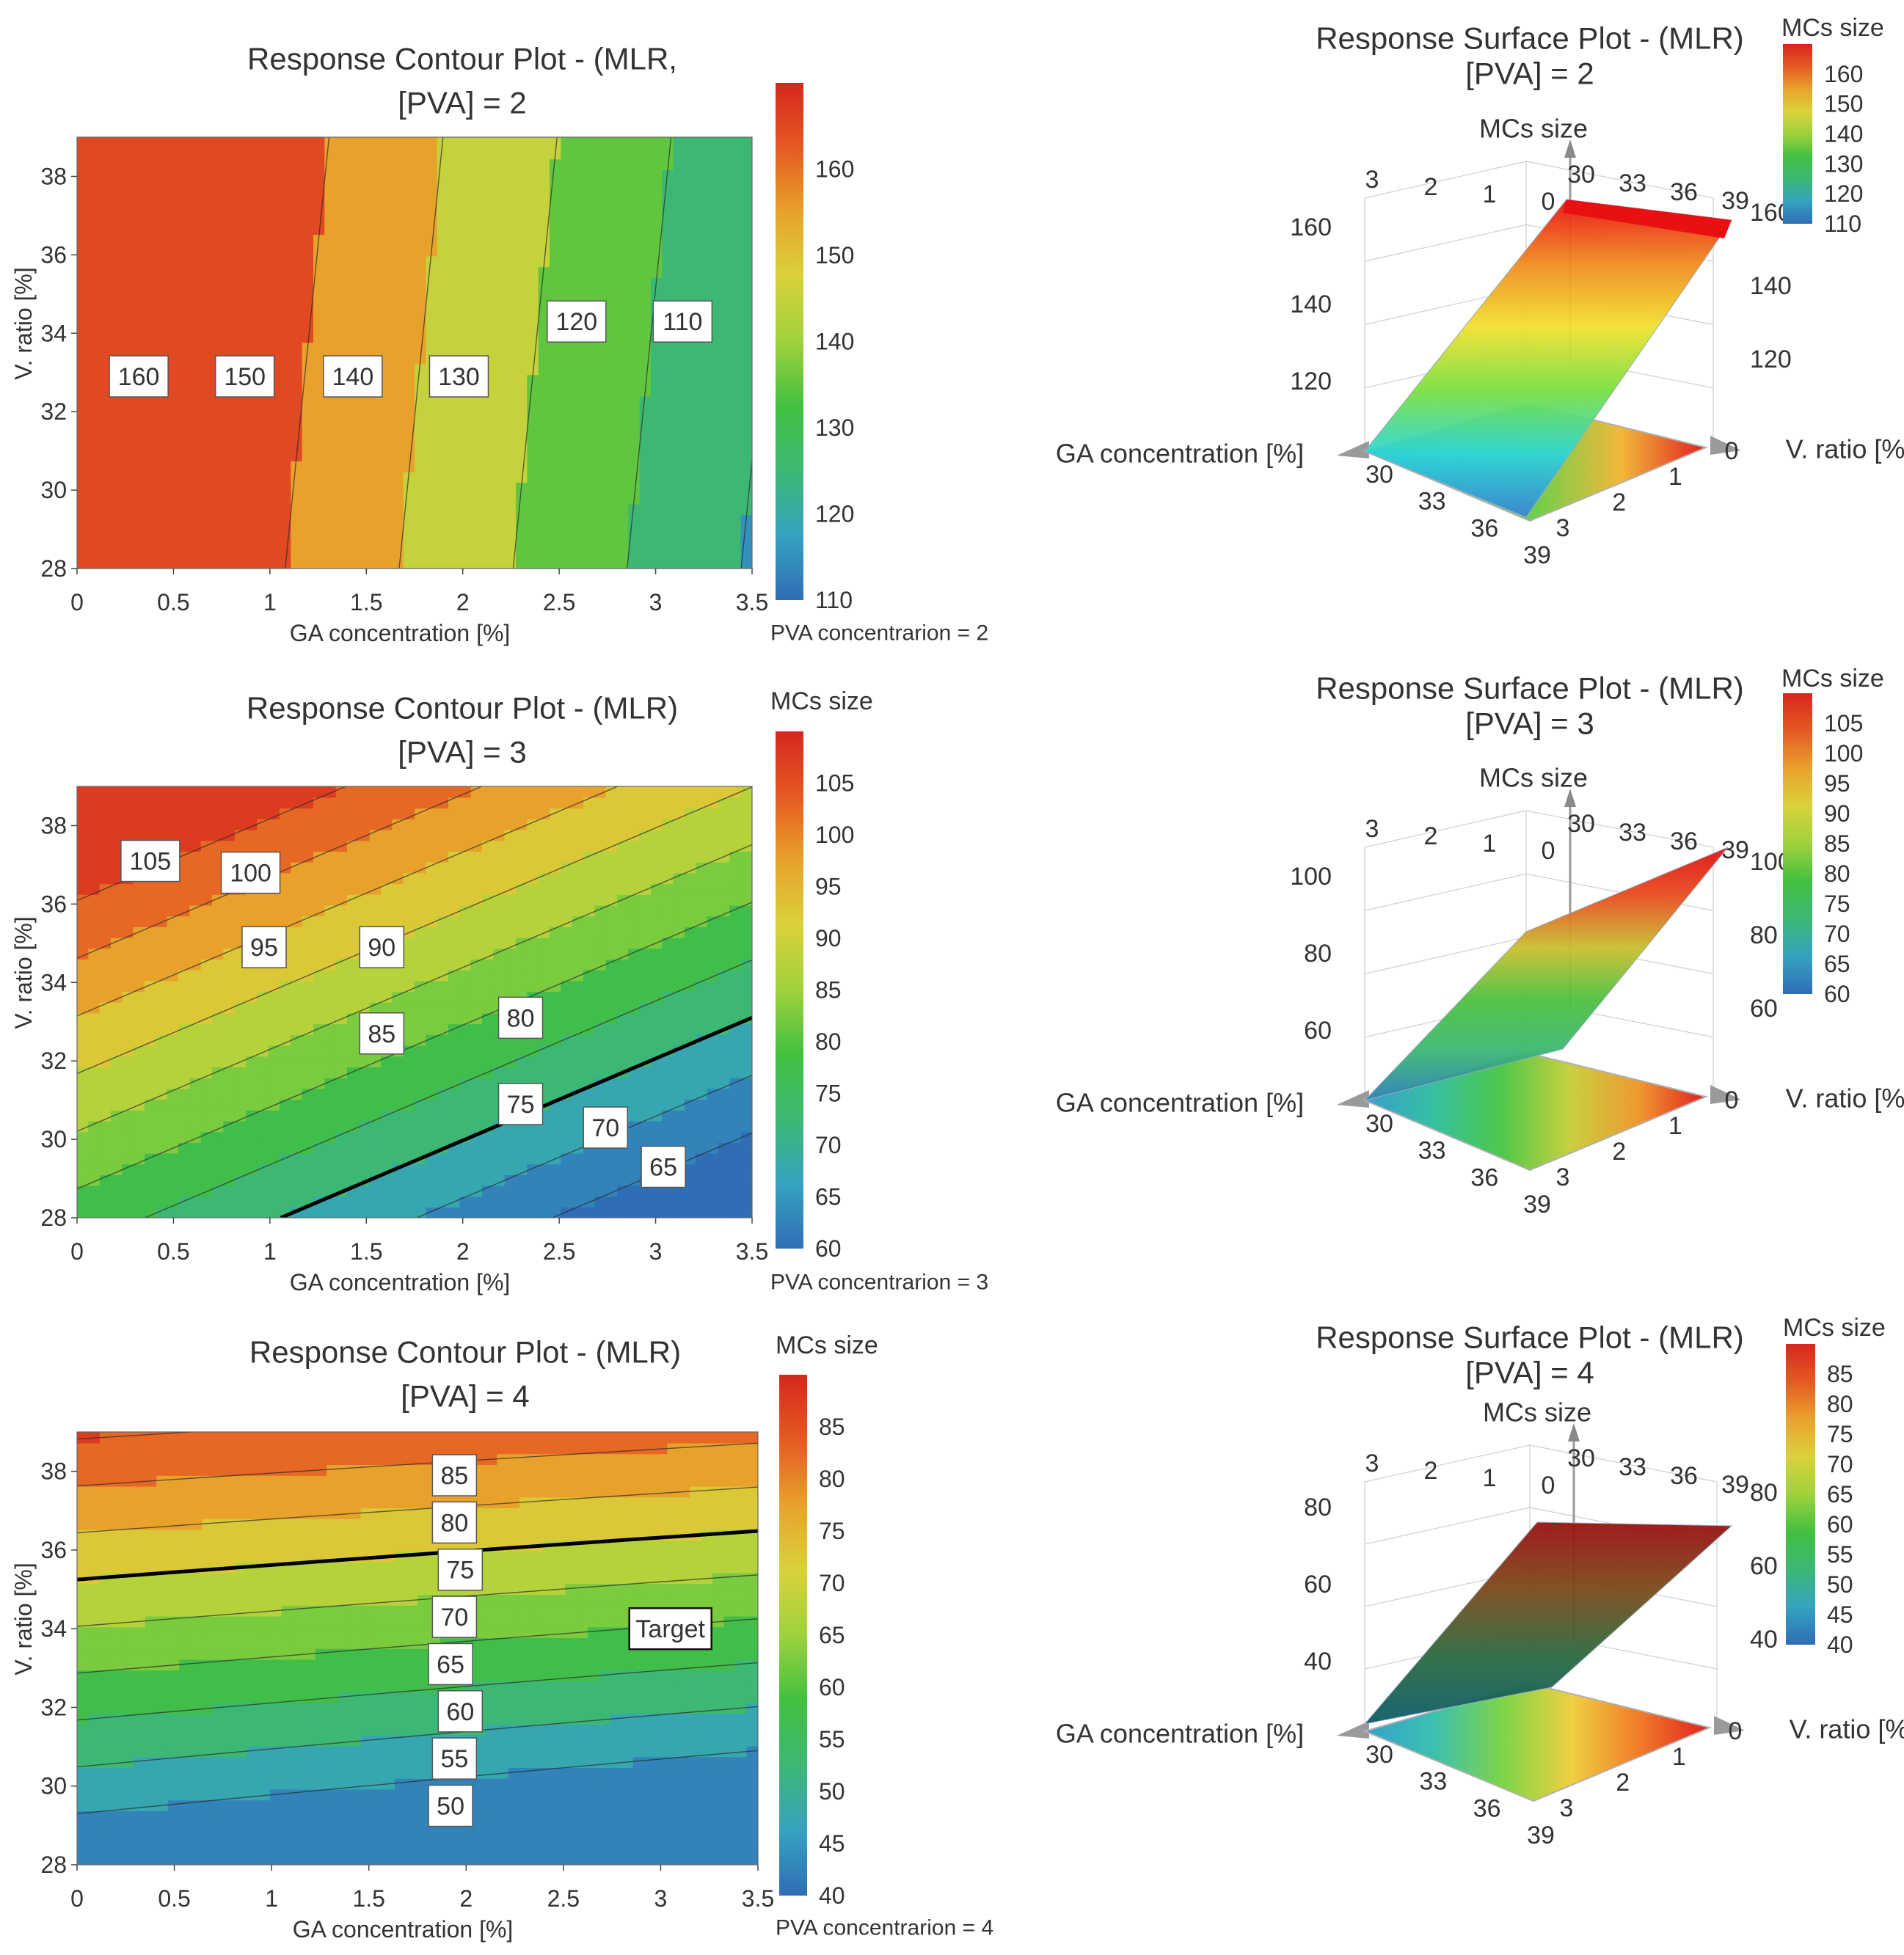  Describe the element at coordinates (650, 353) in the screenshot. I see `contour-line` at that location.